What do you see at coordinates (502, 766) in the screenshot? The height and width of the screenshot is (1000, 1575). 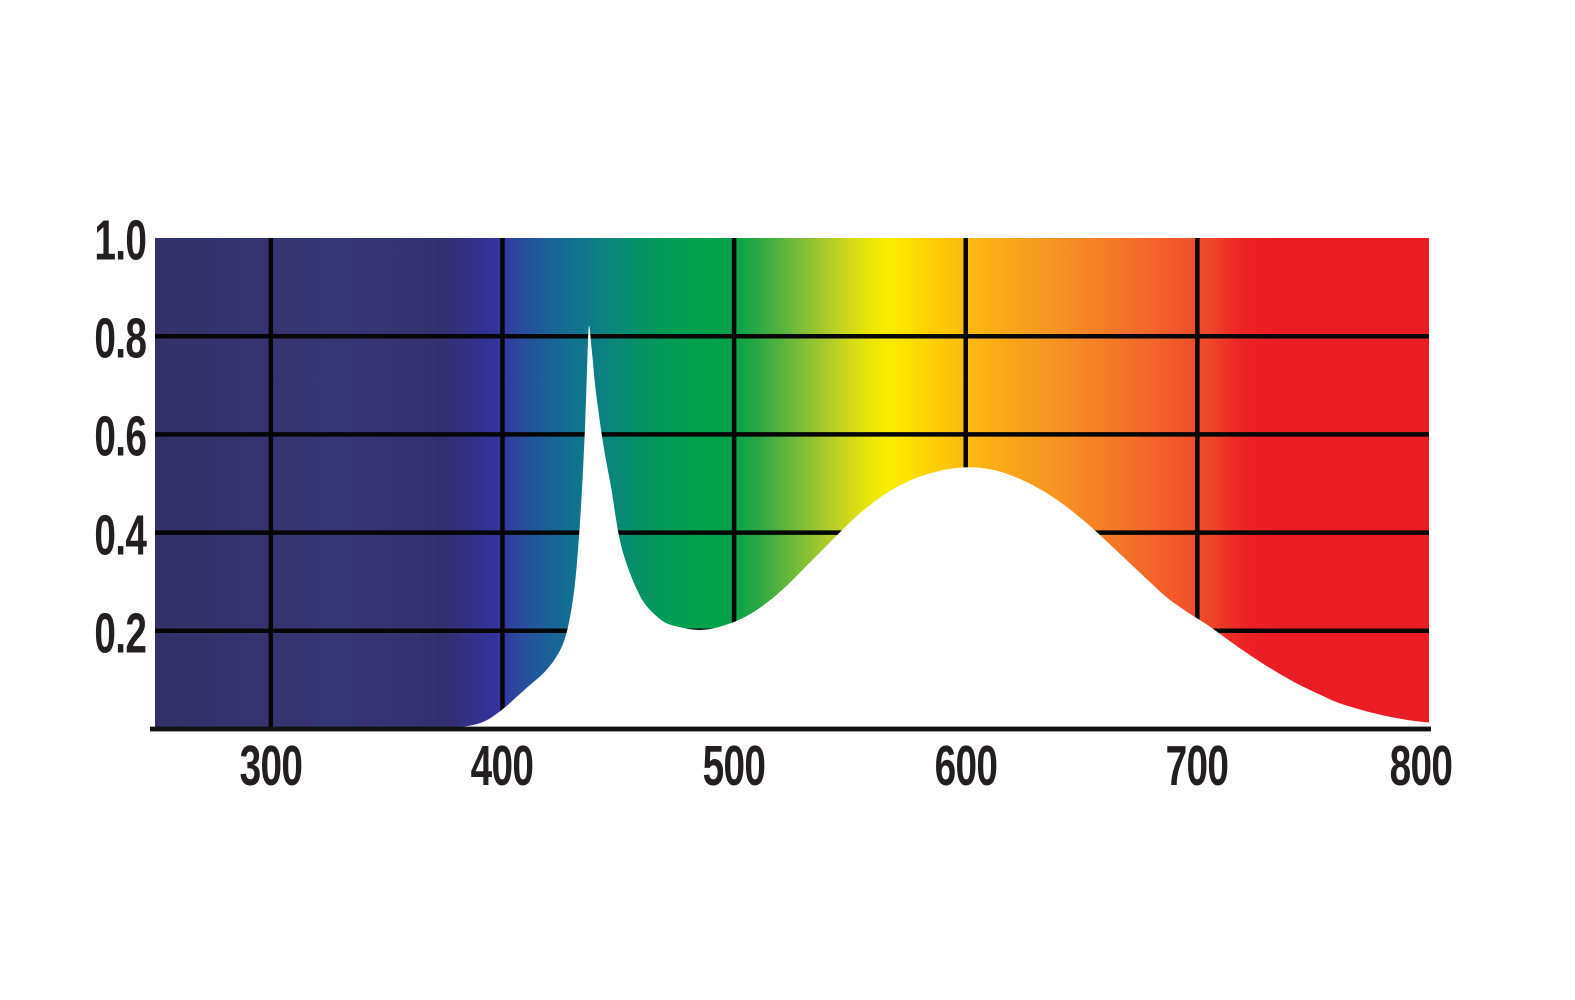 I see `x-tick-label-400: 400` at bounding box center [502, 766].